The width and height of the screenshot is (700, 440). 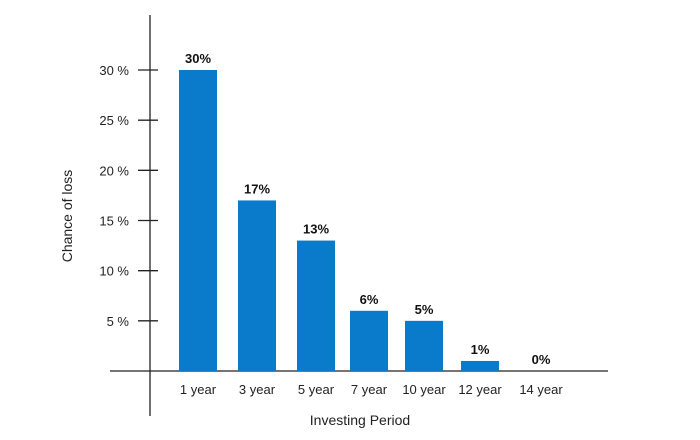 I want to click on data-label: 30%, so click(x=198, y=58).